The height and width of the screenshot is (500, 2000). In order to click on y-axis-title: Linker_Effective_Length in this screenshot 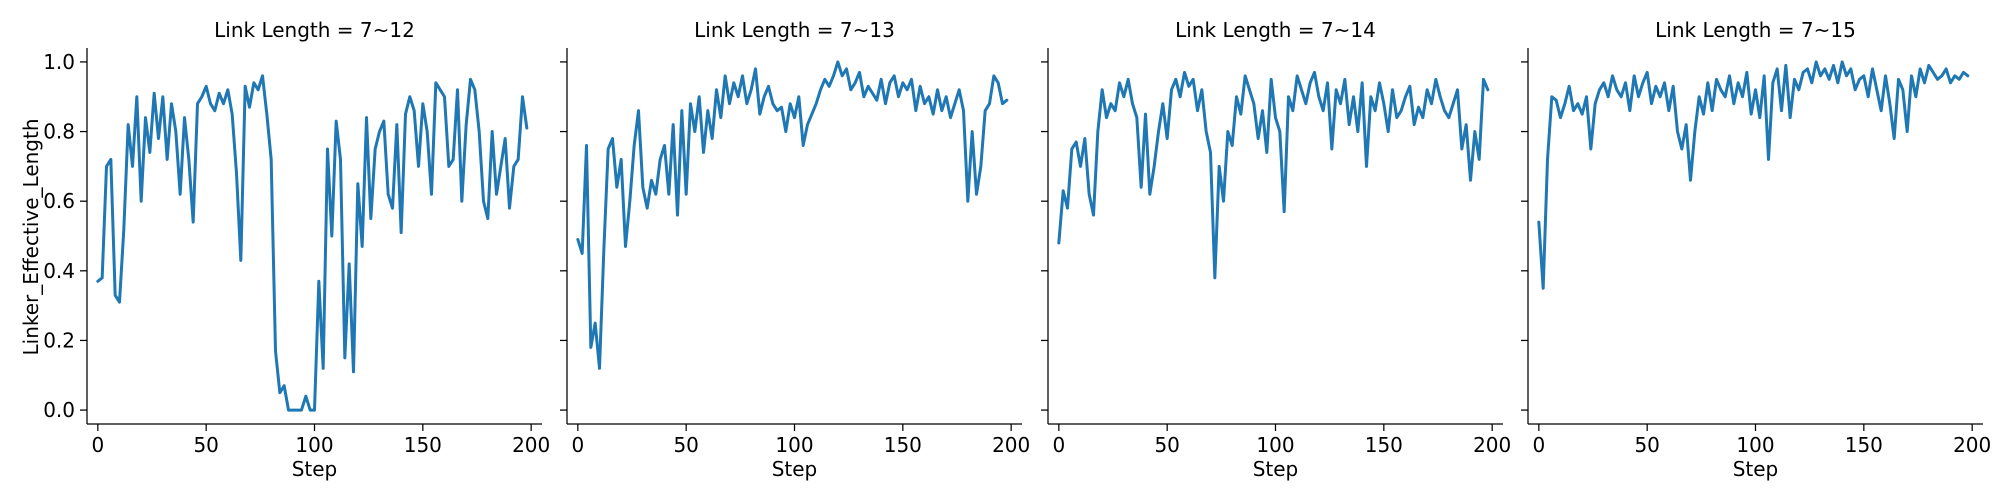, I will do `click(31, 236)`.